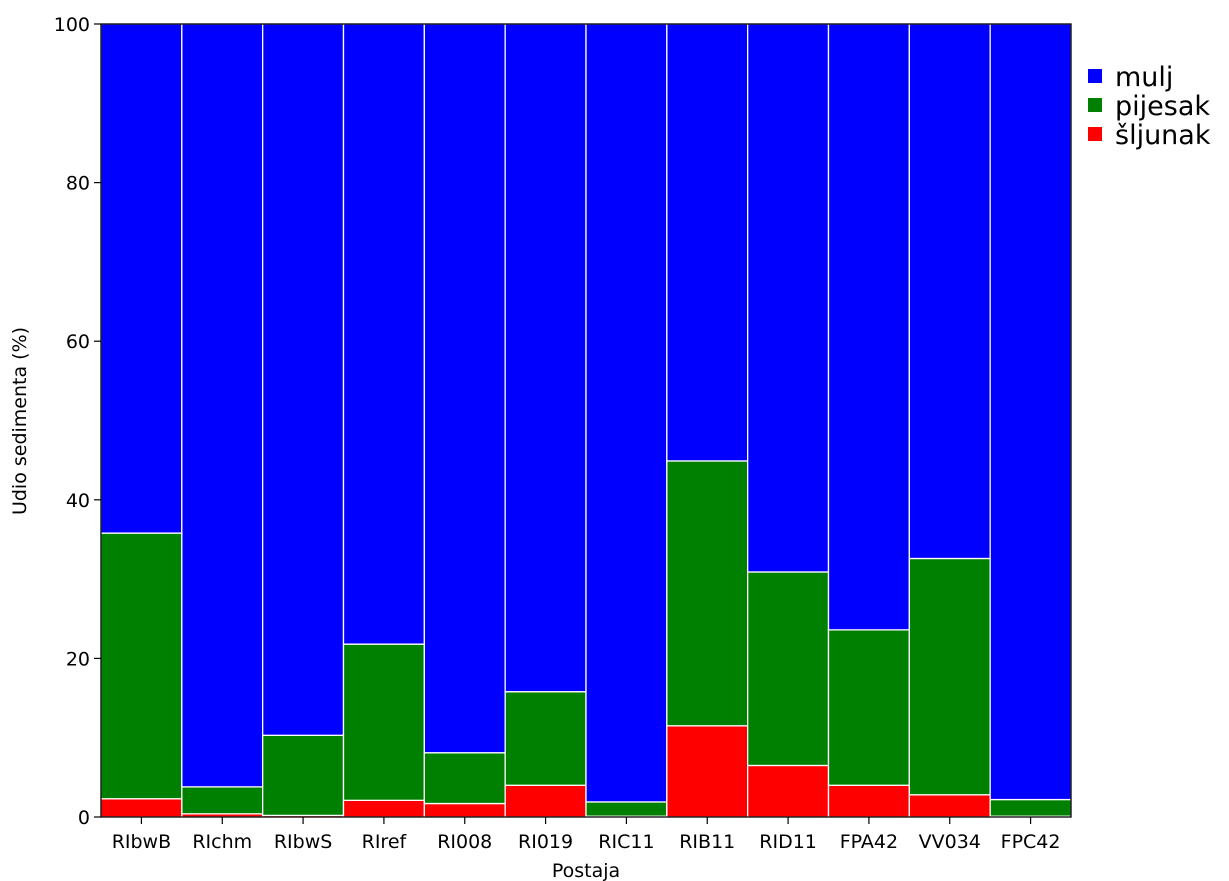 The height and width of the screenshot is (881, 1229). I want to click on legend-label-šljunak: šljunak, so click(1163, 135).